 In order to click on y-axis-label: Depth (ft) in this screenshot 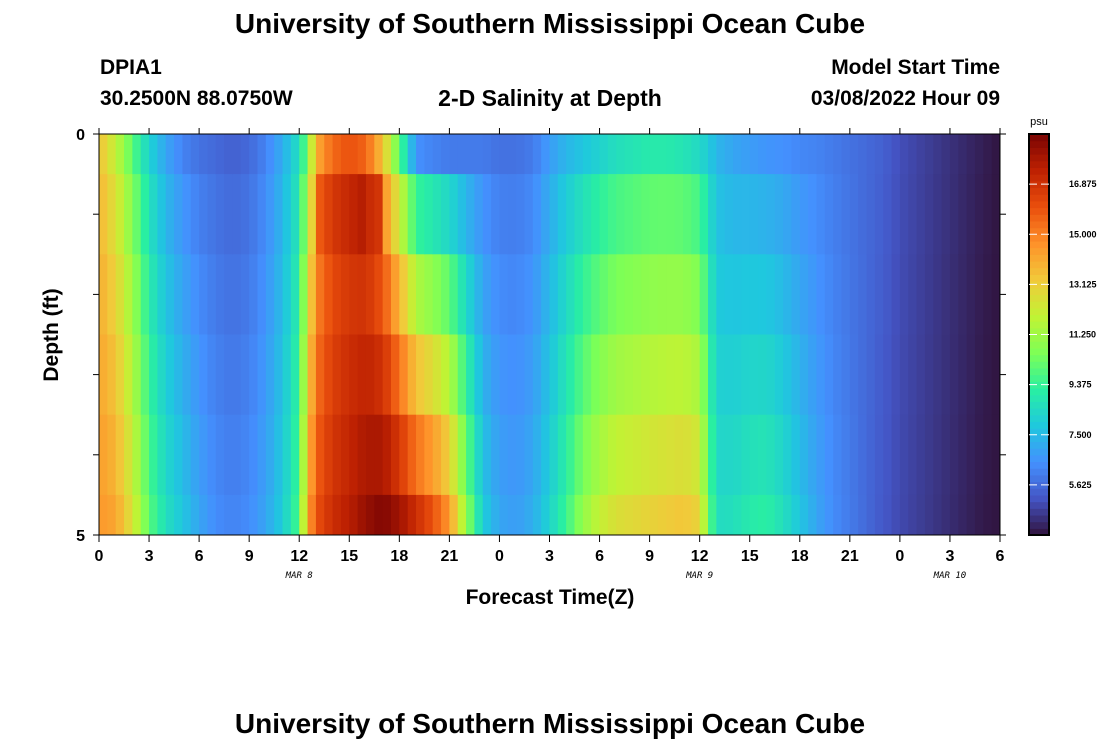, I will do `click(51, 334)`.